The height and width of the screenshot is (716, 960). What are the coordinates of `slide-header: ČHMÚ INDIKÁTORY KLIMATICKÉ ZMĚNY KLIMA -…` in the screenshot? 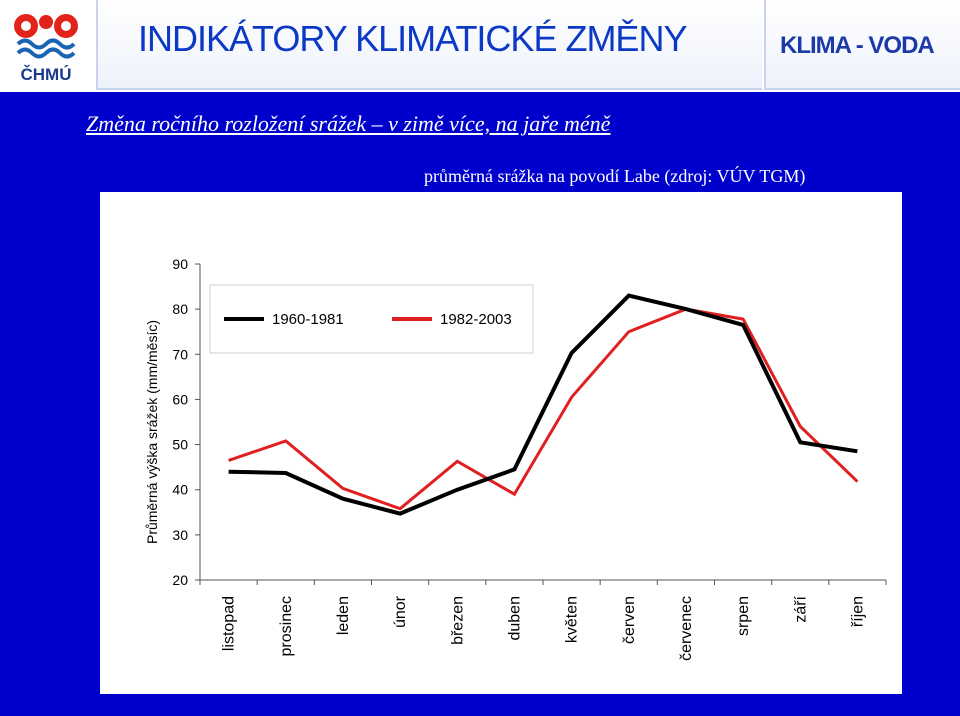 It's located at (480, 46).